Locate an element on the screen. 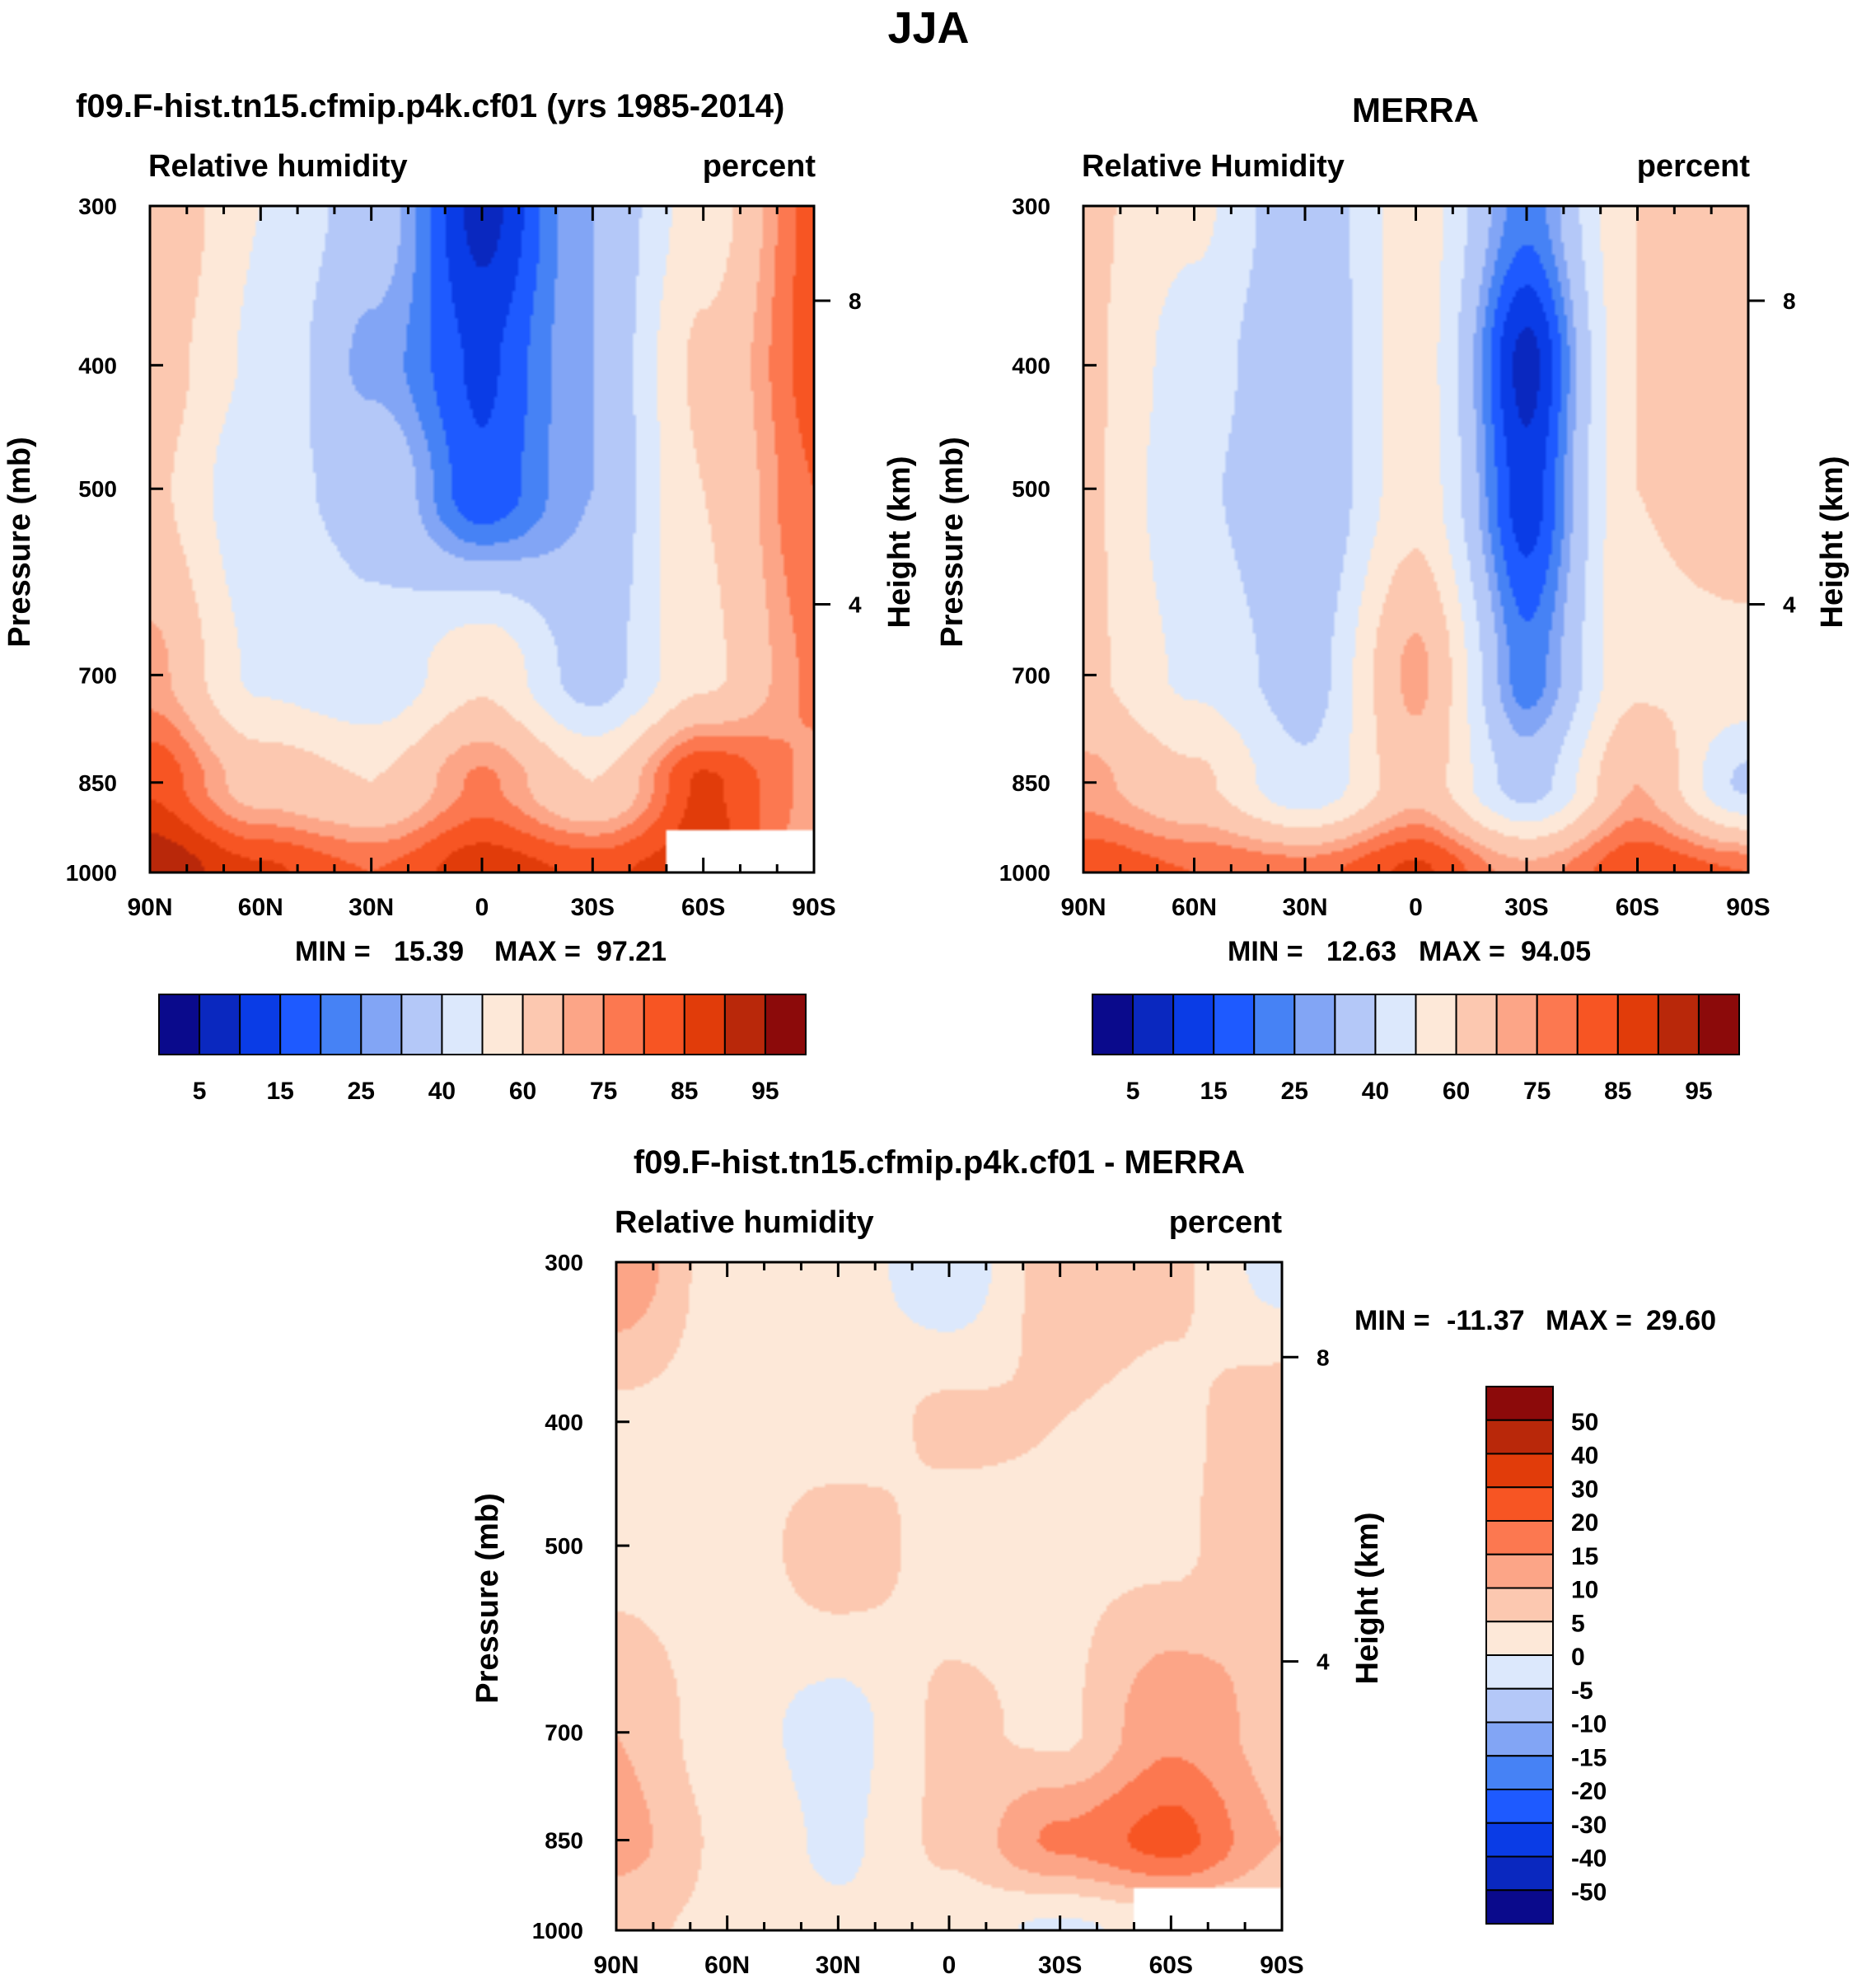  colorbar-label: -30 is located at coordinates (1589, 1825).